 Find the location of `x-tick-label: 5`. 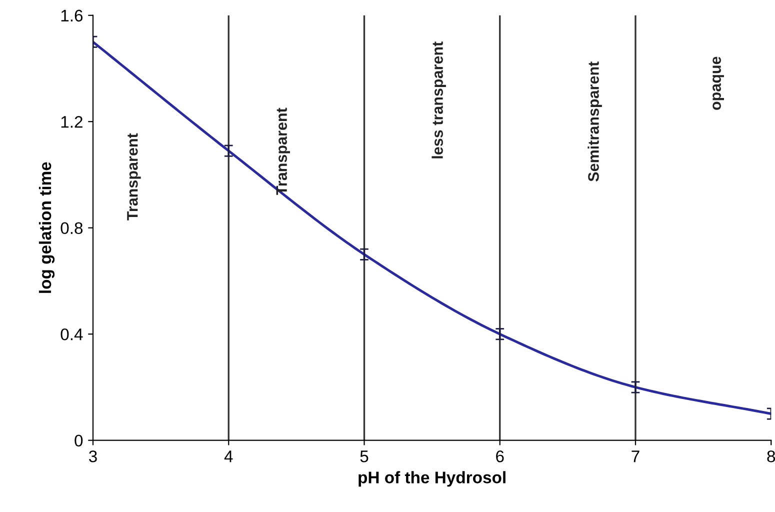

x-tick-label: 5 is located at coordinates (364, 456).